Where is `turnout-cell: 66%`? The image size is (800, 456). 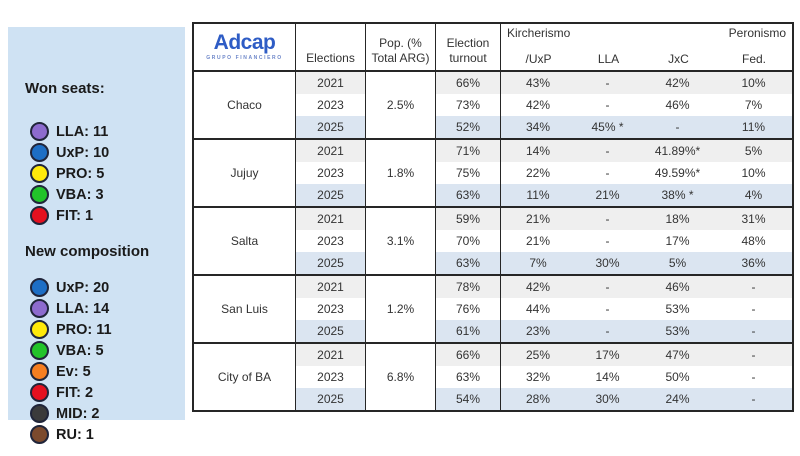 turnout-cell: 66% is located at coordinates (467, 83).